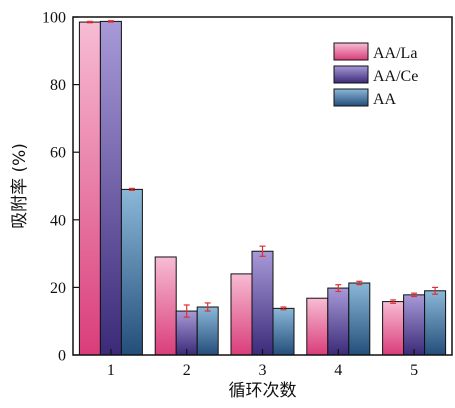 This screenshot has height=408, width=455. I want to click on y-tick-label: 60, so click(58, 153).